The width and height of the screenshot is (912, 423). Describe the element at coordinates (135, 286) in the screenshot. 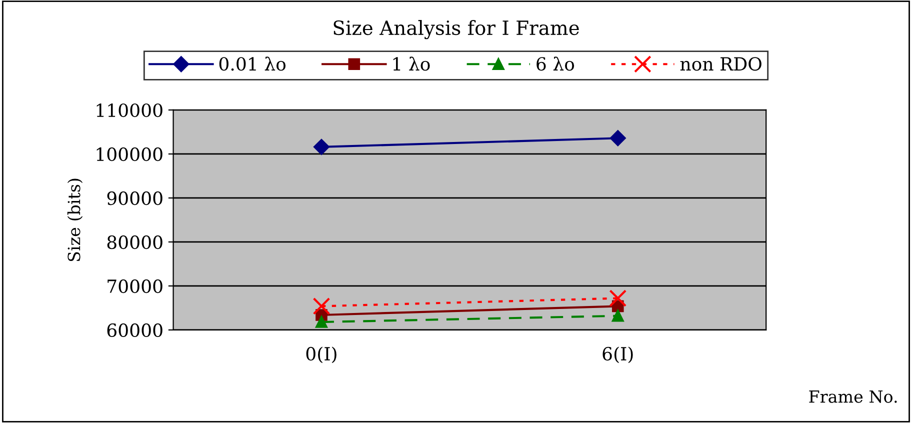

I see `y-tick-label: 70000` at that location.